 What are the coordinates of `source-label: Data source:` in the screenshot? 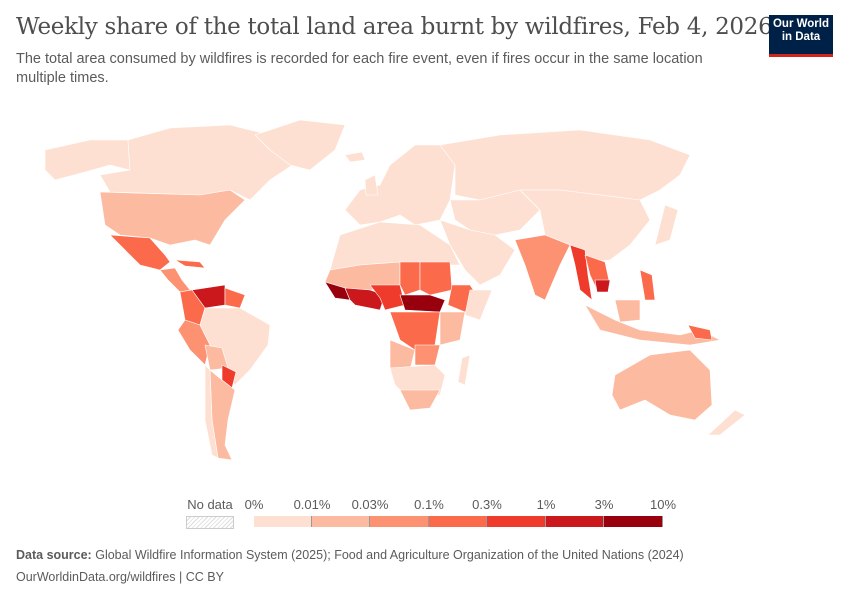 It's located at (54, 555).